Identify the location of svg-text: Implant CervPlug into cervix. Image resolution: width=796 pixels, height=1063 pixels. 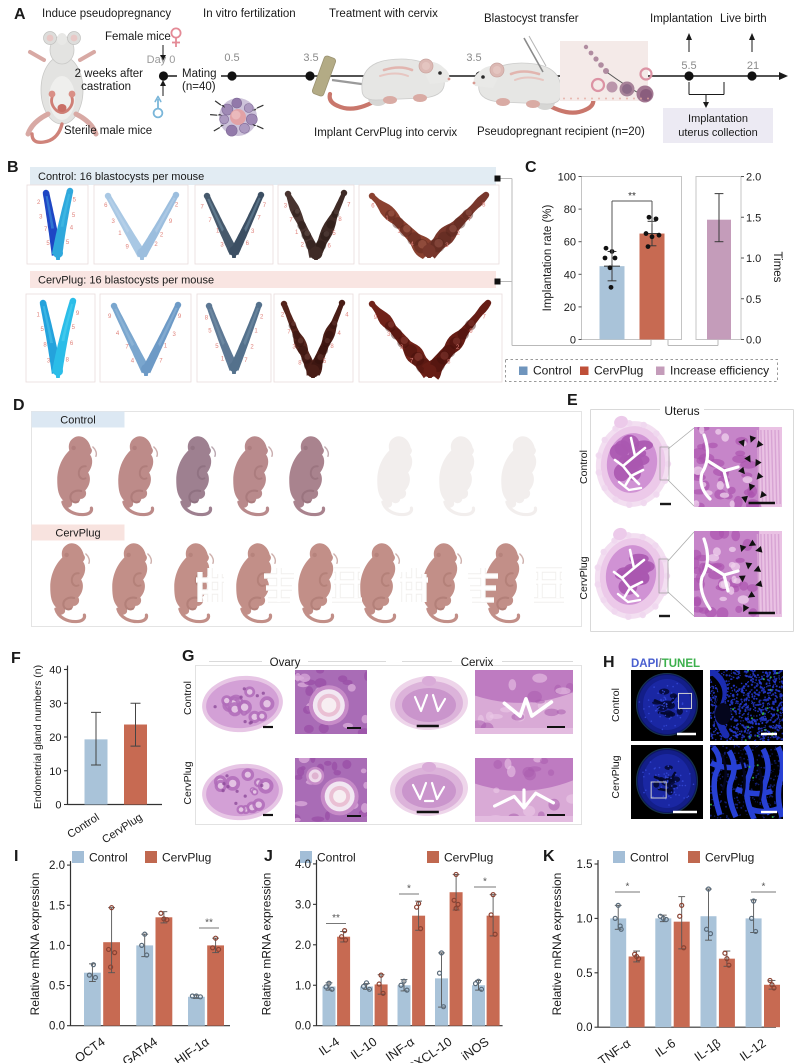
(385, 133).